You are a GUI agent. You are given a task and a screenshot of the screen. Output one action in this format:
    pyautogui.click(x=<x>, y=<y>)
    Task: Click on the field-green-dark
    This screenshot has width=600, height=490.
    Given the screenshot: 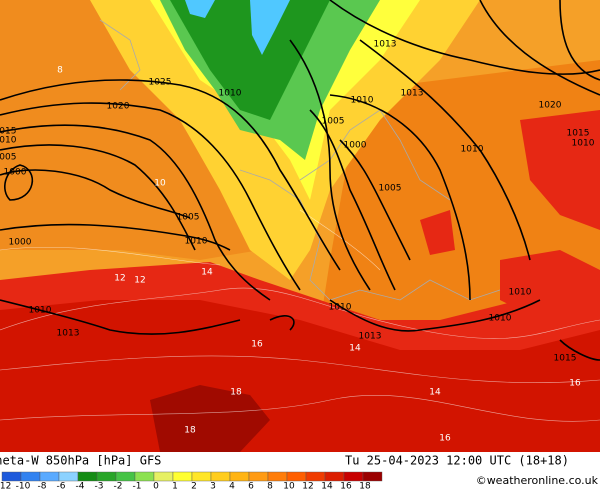 What is the action you would take?
    pyautogui.click(x=250, y=60)
    